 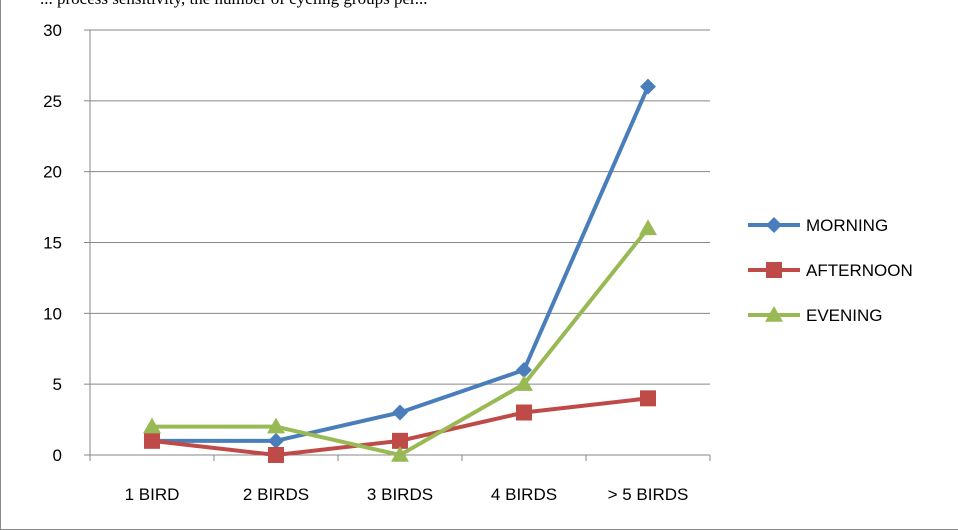 I want to click on x-tick-label: 3 BIRDS, so click(x=400, y=494).